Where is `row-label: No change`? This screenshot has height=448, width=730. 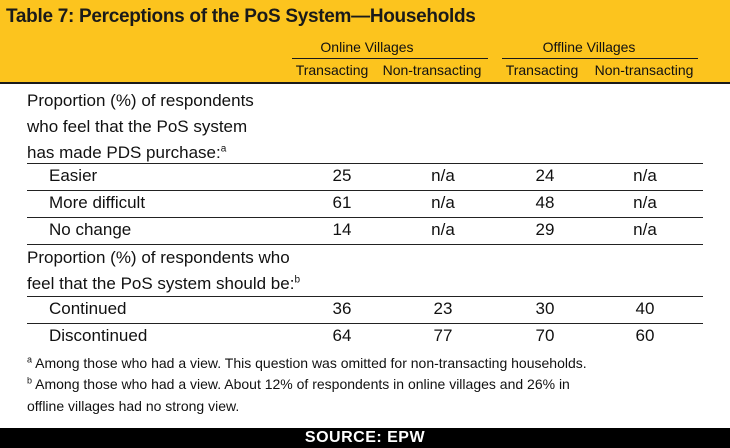 row-label: No change is located at coordinates (90, 229).